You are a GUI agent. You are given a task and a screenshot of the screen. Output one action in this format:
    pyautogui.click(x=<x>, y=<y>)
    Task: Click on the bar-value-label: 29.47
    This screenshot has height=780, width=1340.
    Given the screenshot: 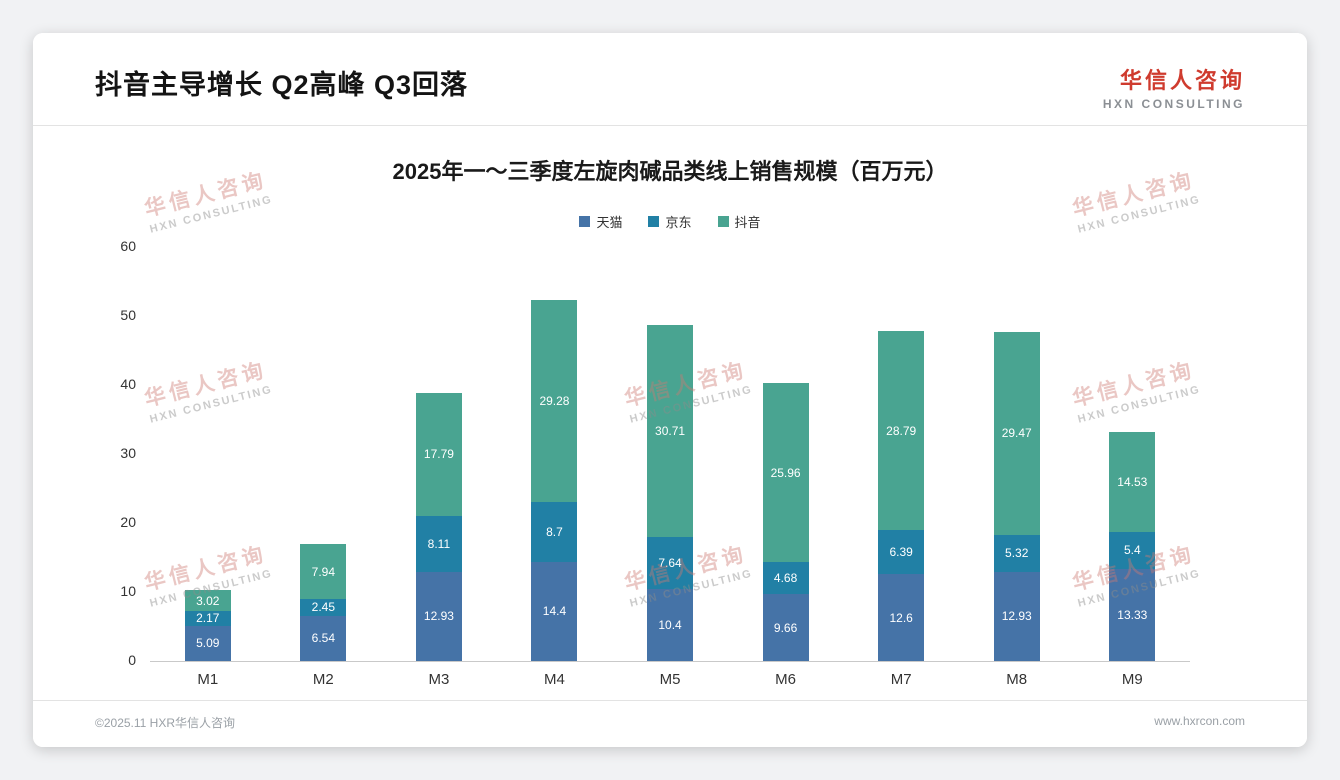 What is the action you would take?
    pyautogui.click(x=1016, y=433)
    